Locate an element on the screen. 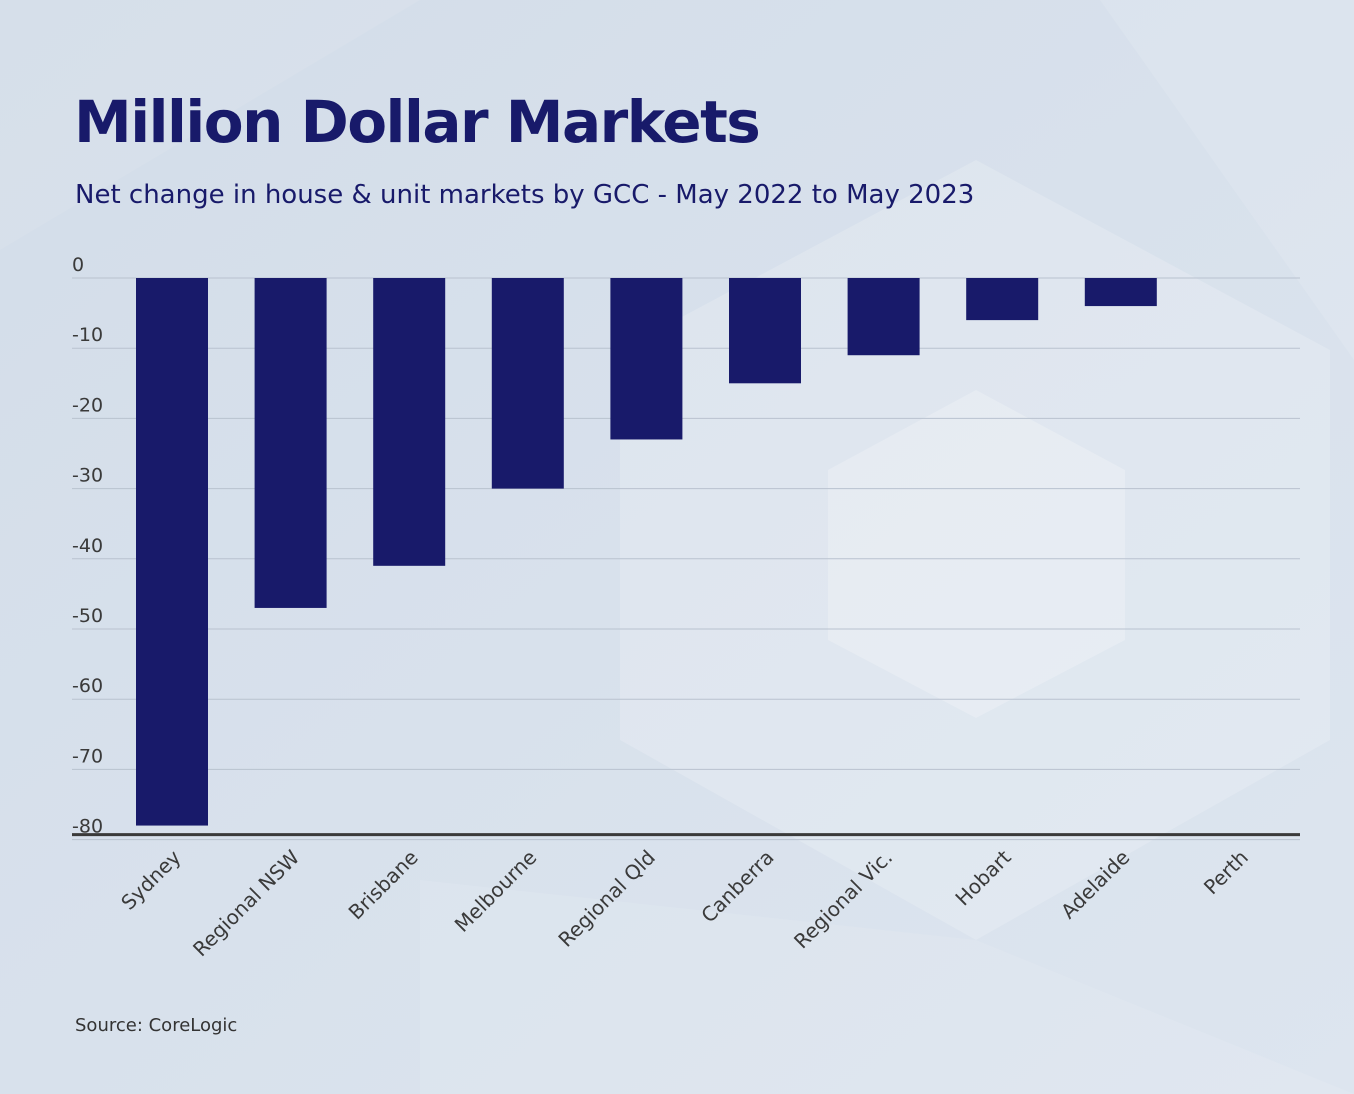  x-tick-label: Hobart is located at coordinates (982, 877).